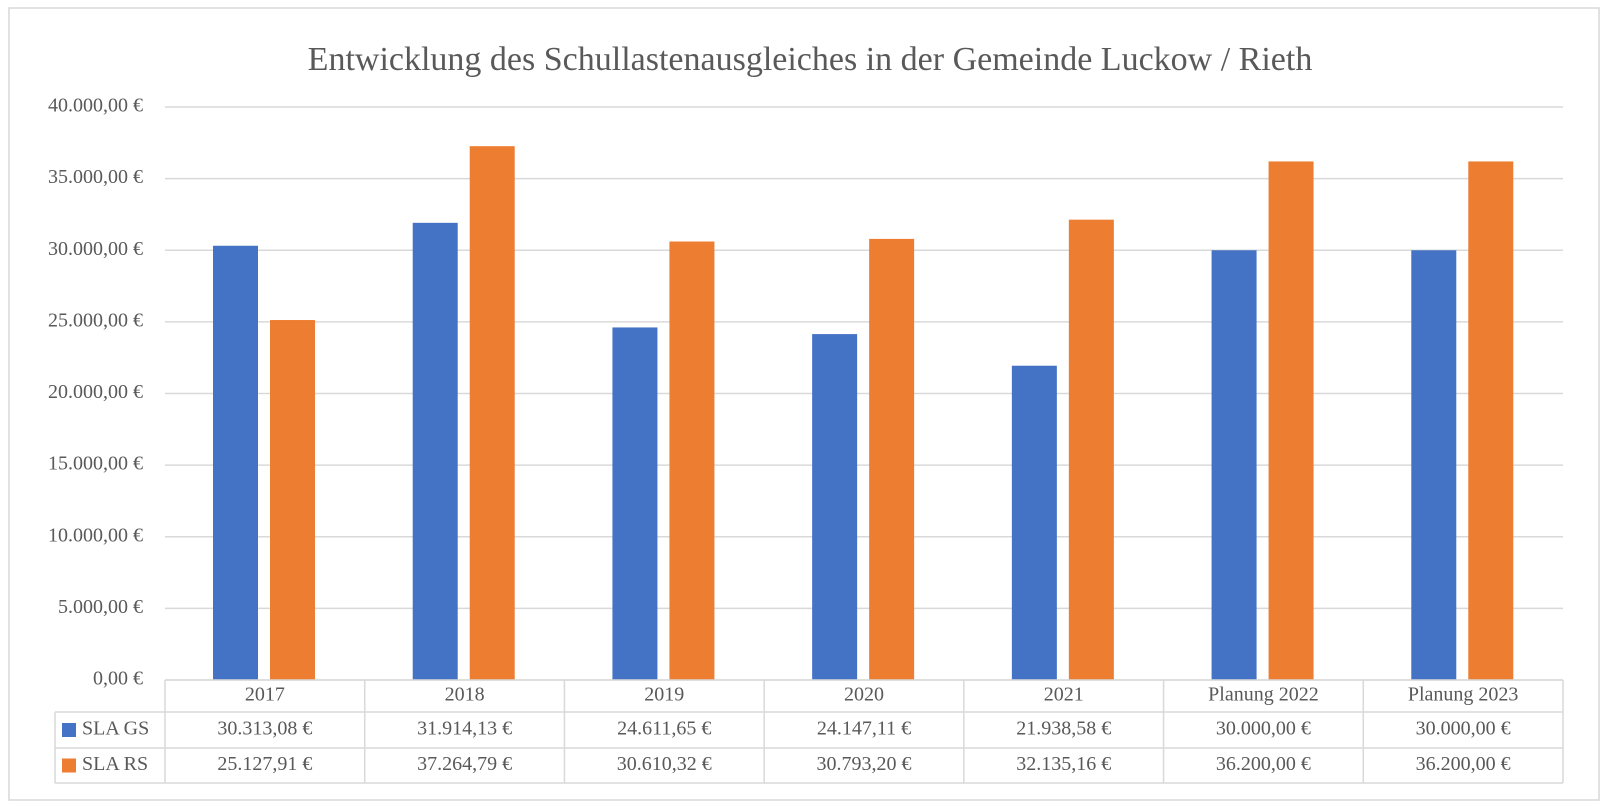  What do you see at coordinates (1263, 695) in the screenshot?
I see `x-tick-label: Planung 2022` at bounding box center [1263, 695].